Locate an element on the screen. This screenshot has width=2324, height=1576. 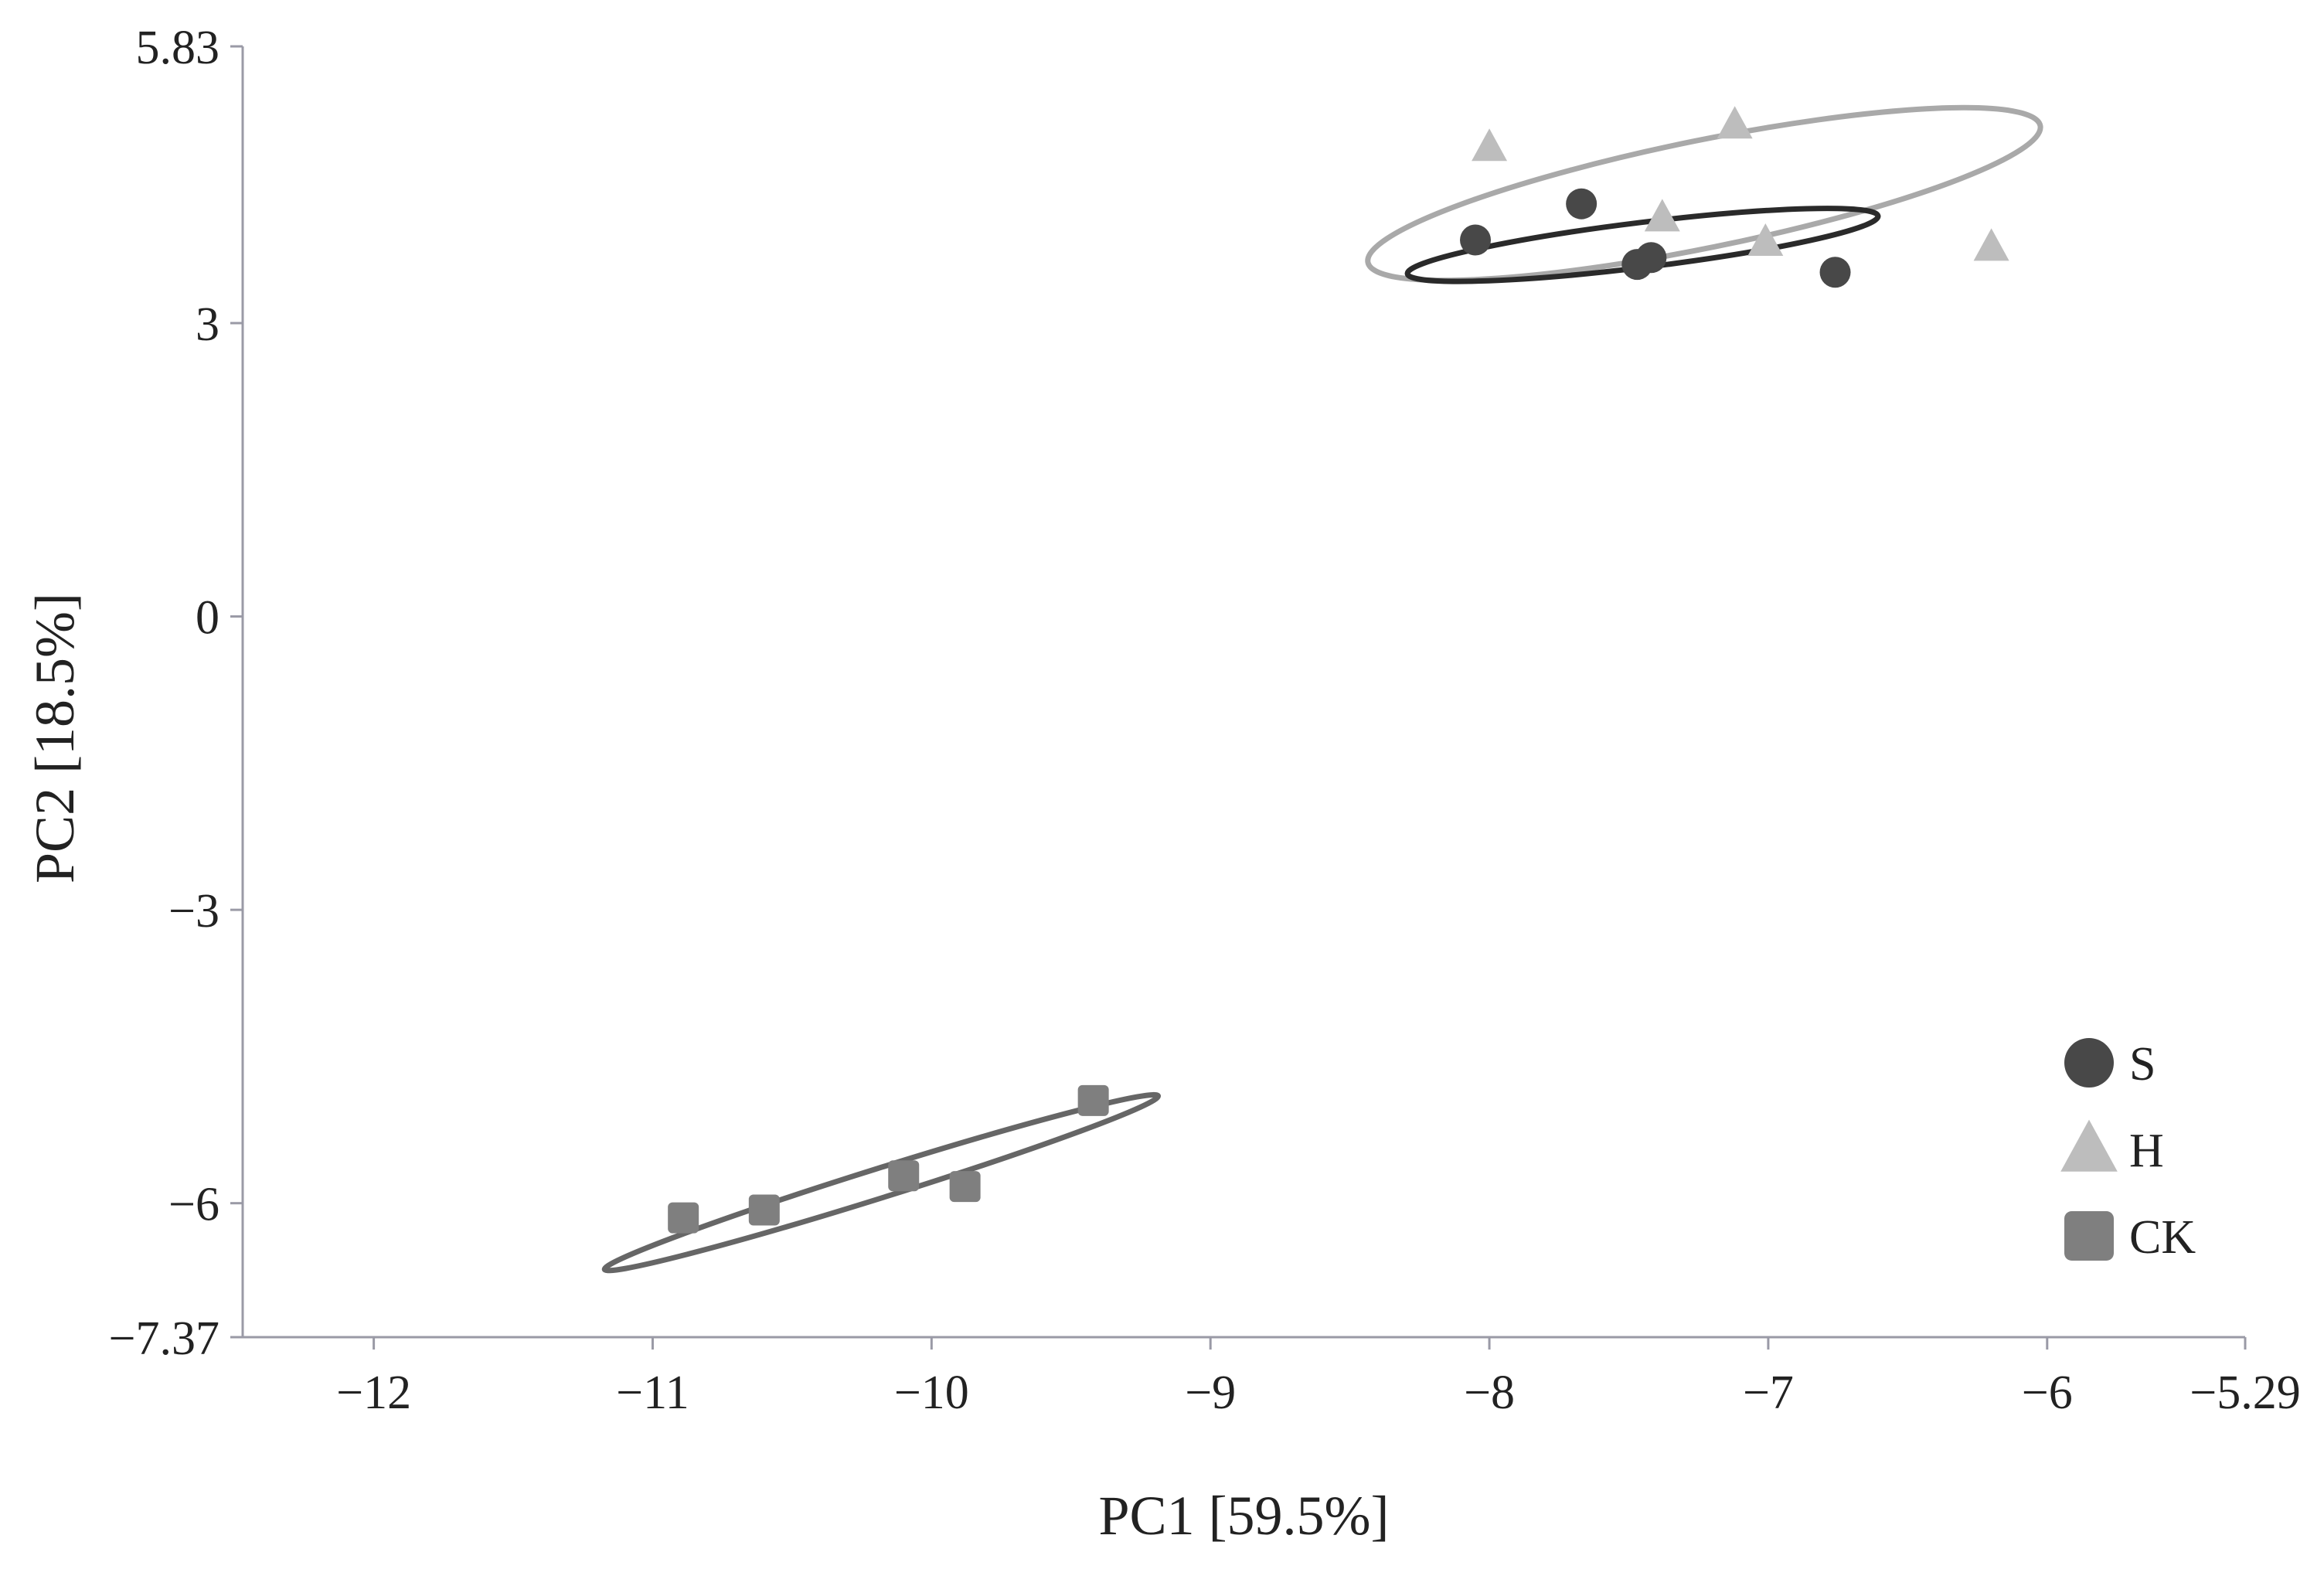
legend-label-ck: CK is located at coordinates (2162, 1237).